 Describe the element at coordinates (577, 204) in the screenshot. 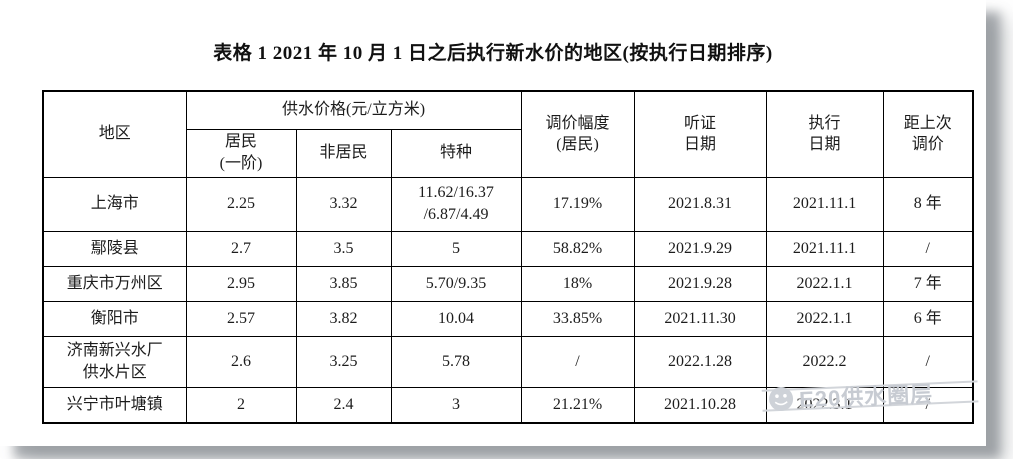

I see `cell-adjustment: 17.19%` at that location.